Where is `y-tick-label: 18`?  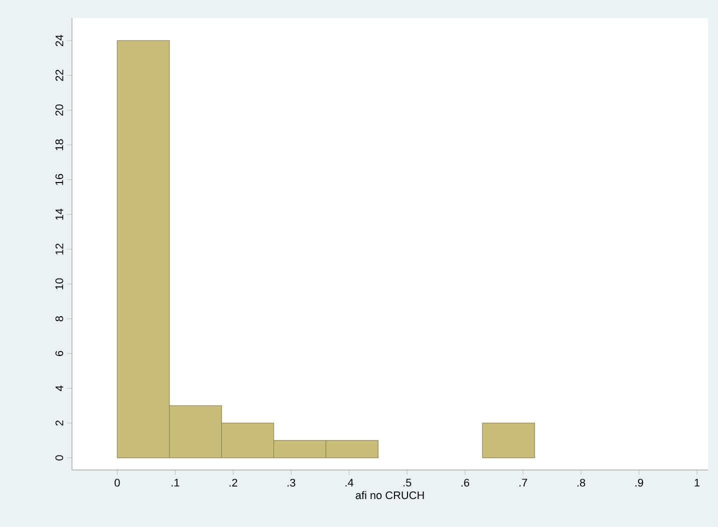 y-tick-label: 18 is located at coordinates (59, 144).